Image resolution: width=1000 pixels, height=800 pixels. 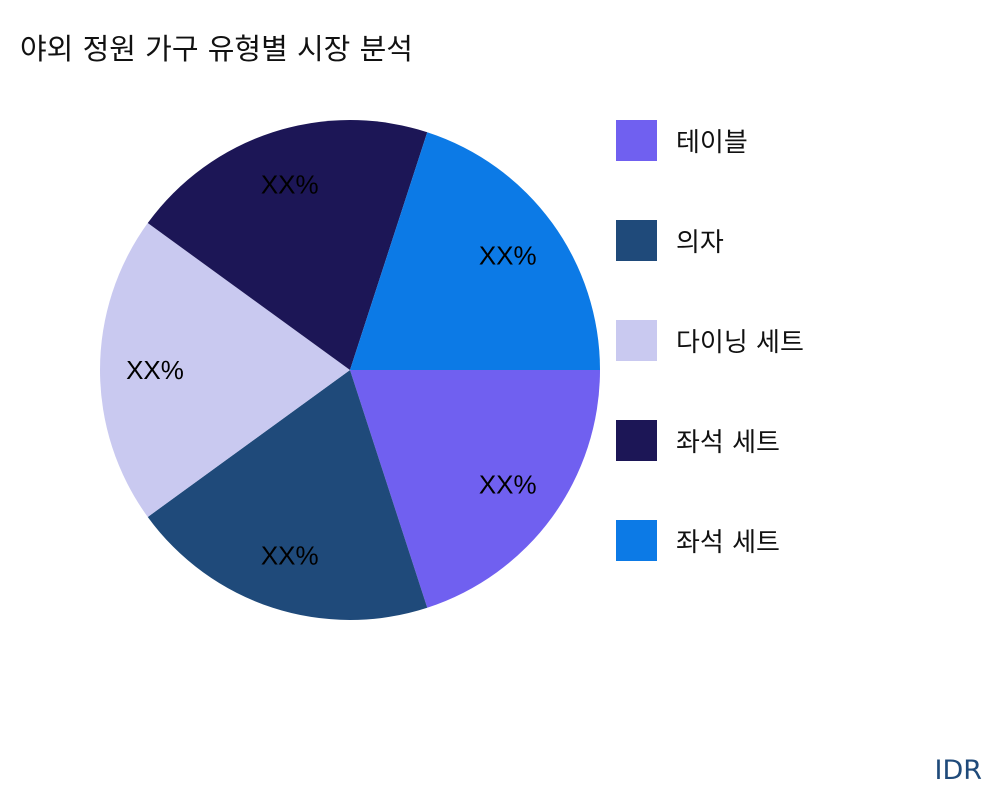 I want to click on brand-logo: IDR, so click(x=958, y=770).